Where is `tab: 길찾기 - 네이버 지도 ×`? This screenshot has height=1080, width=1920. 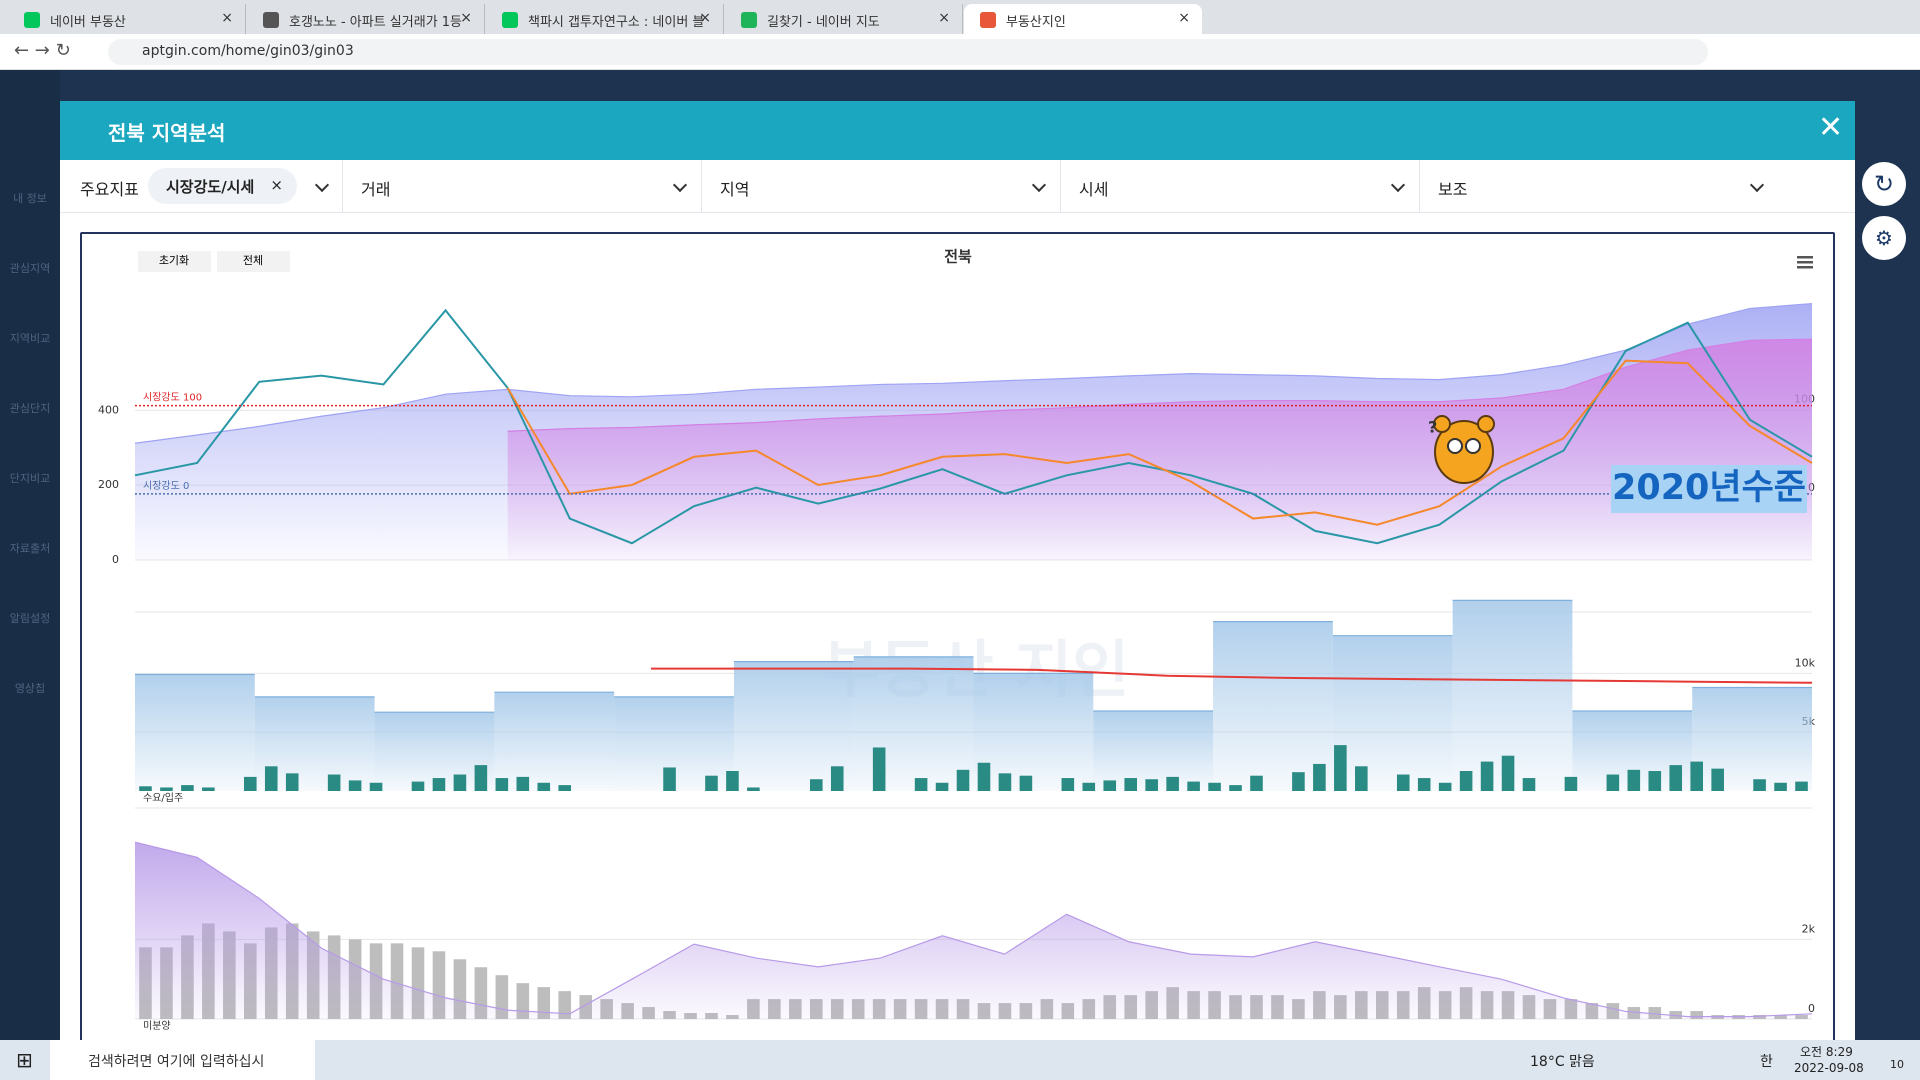 tab: 길찾기 - 네이버 지도 × is located at coordinates (844, 19).